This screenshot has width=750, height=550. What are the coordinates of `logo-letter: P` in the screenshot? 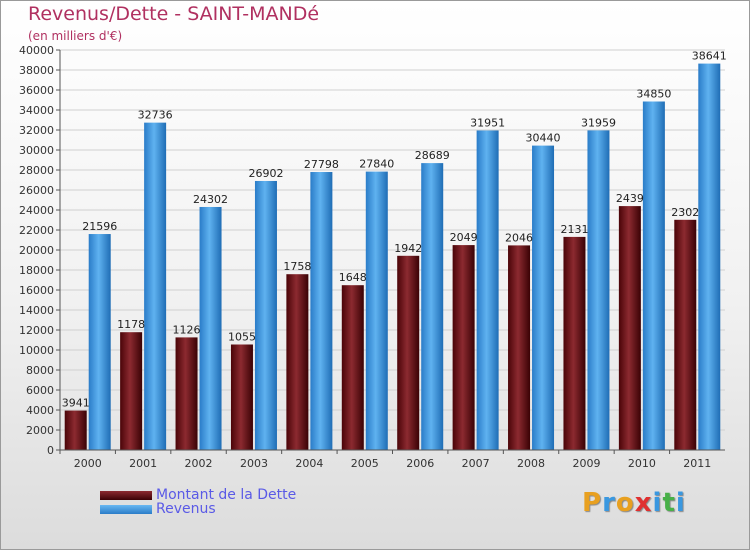 It's located at (592, 503).